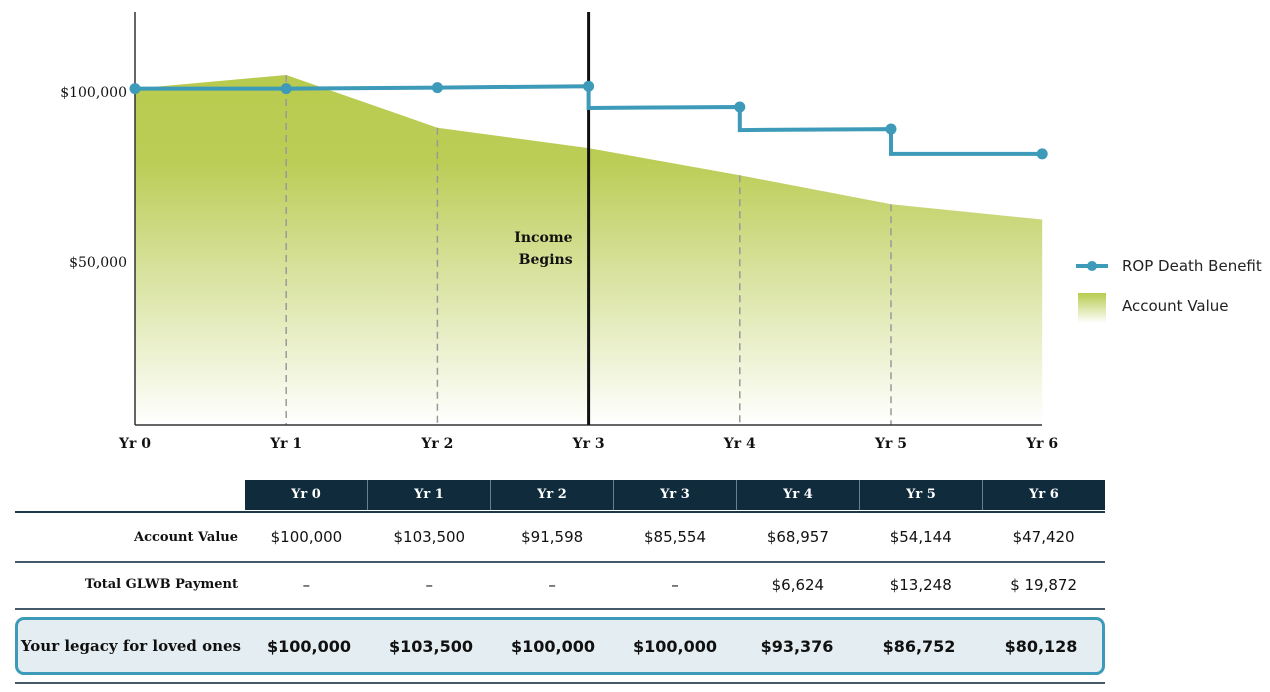 The image size is (1270, 692). Describe the element at coordinates (1043, 584) in the screenshot. I see `cell: $ 19,872` at that location.